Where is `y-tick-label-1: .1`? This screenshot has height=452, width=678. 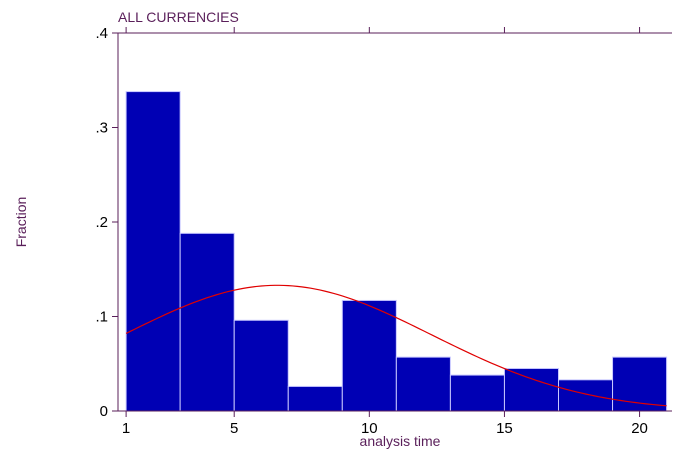 y-tick-label-1: .1 is located at coordinates (101, 317).